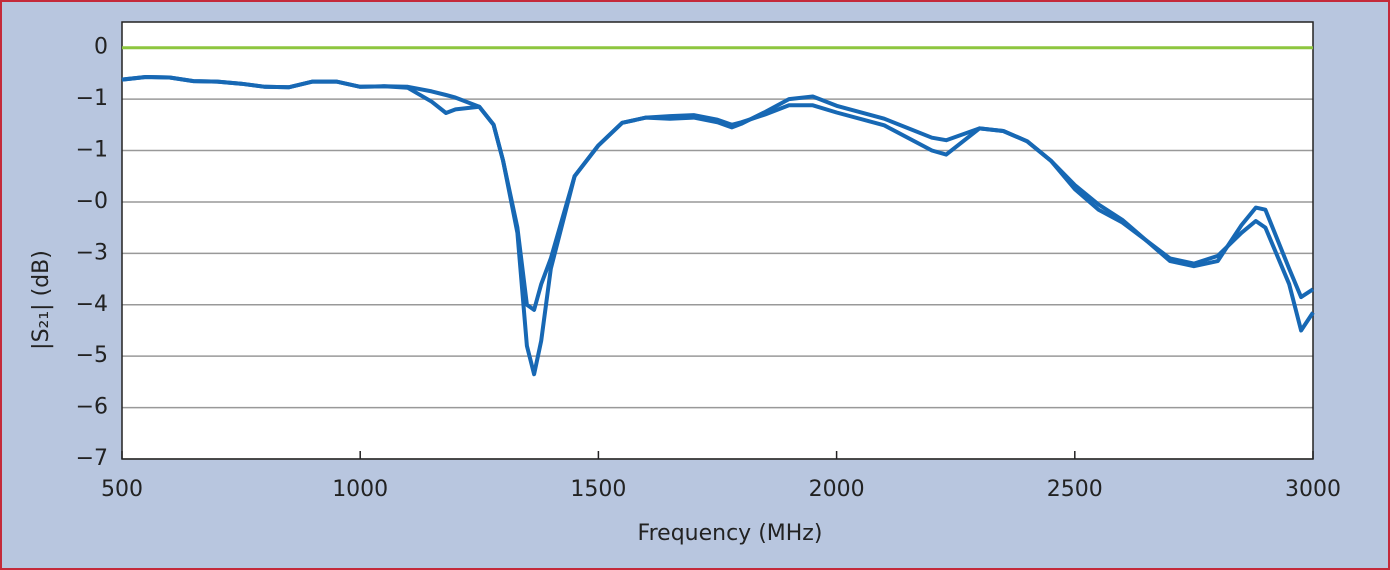 The image size is (1390, 570). What do you see at coordinates (101, 47) in the screenshot?
I see `y-tick-label: 0` at bounding box center [101, 47].